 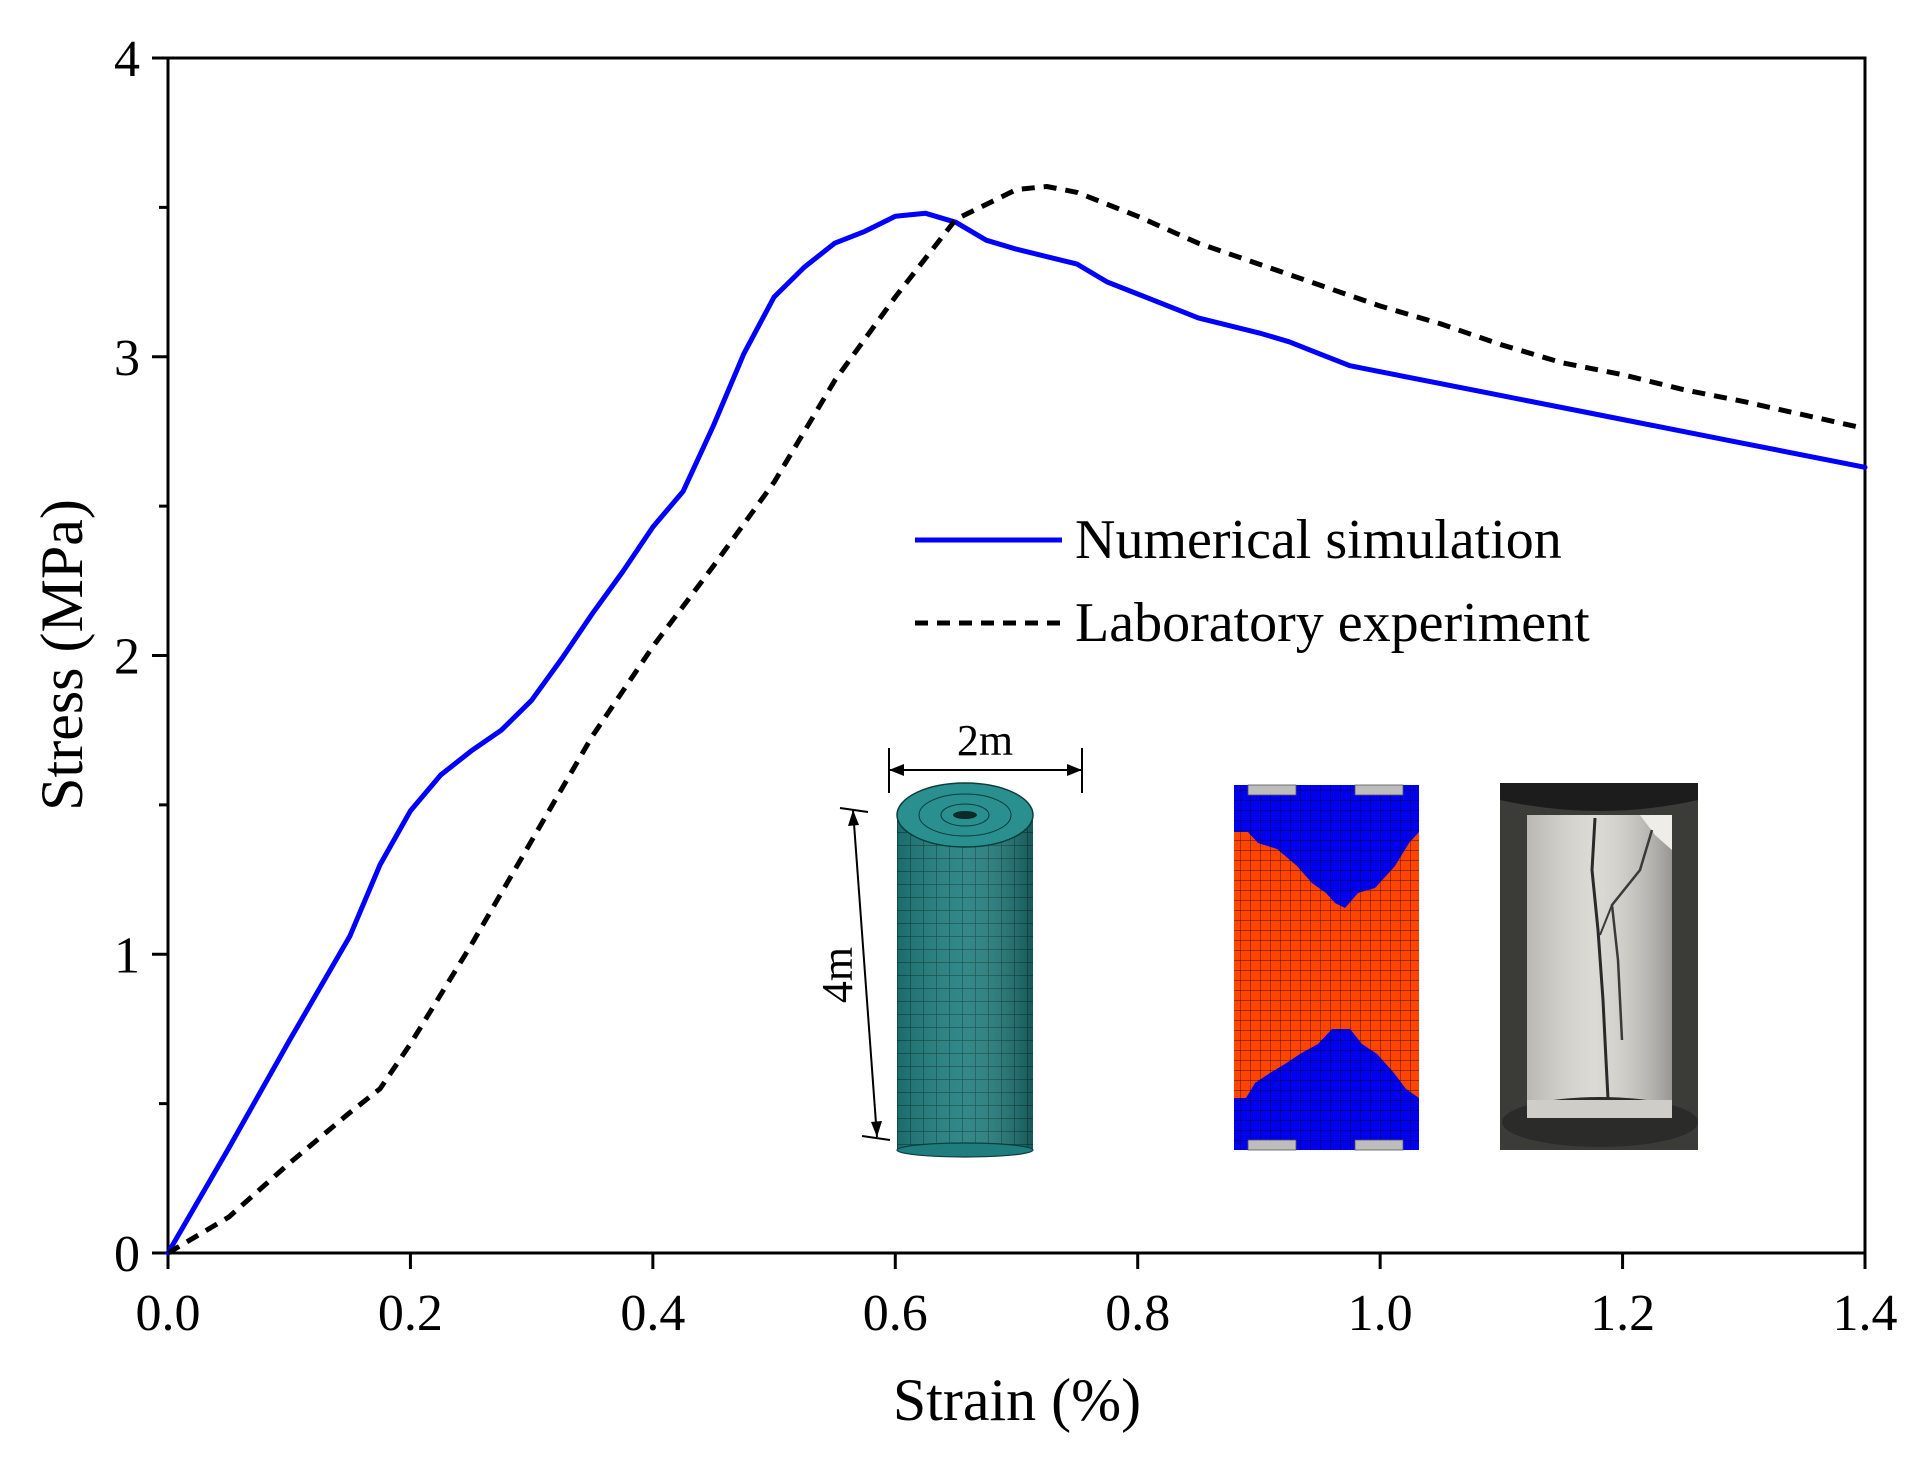 I want to click on y-axis-title: Stress (MPa), so click(x=62, y=655).